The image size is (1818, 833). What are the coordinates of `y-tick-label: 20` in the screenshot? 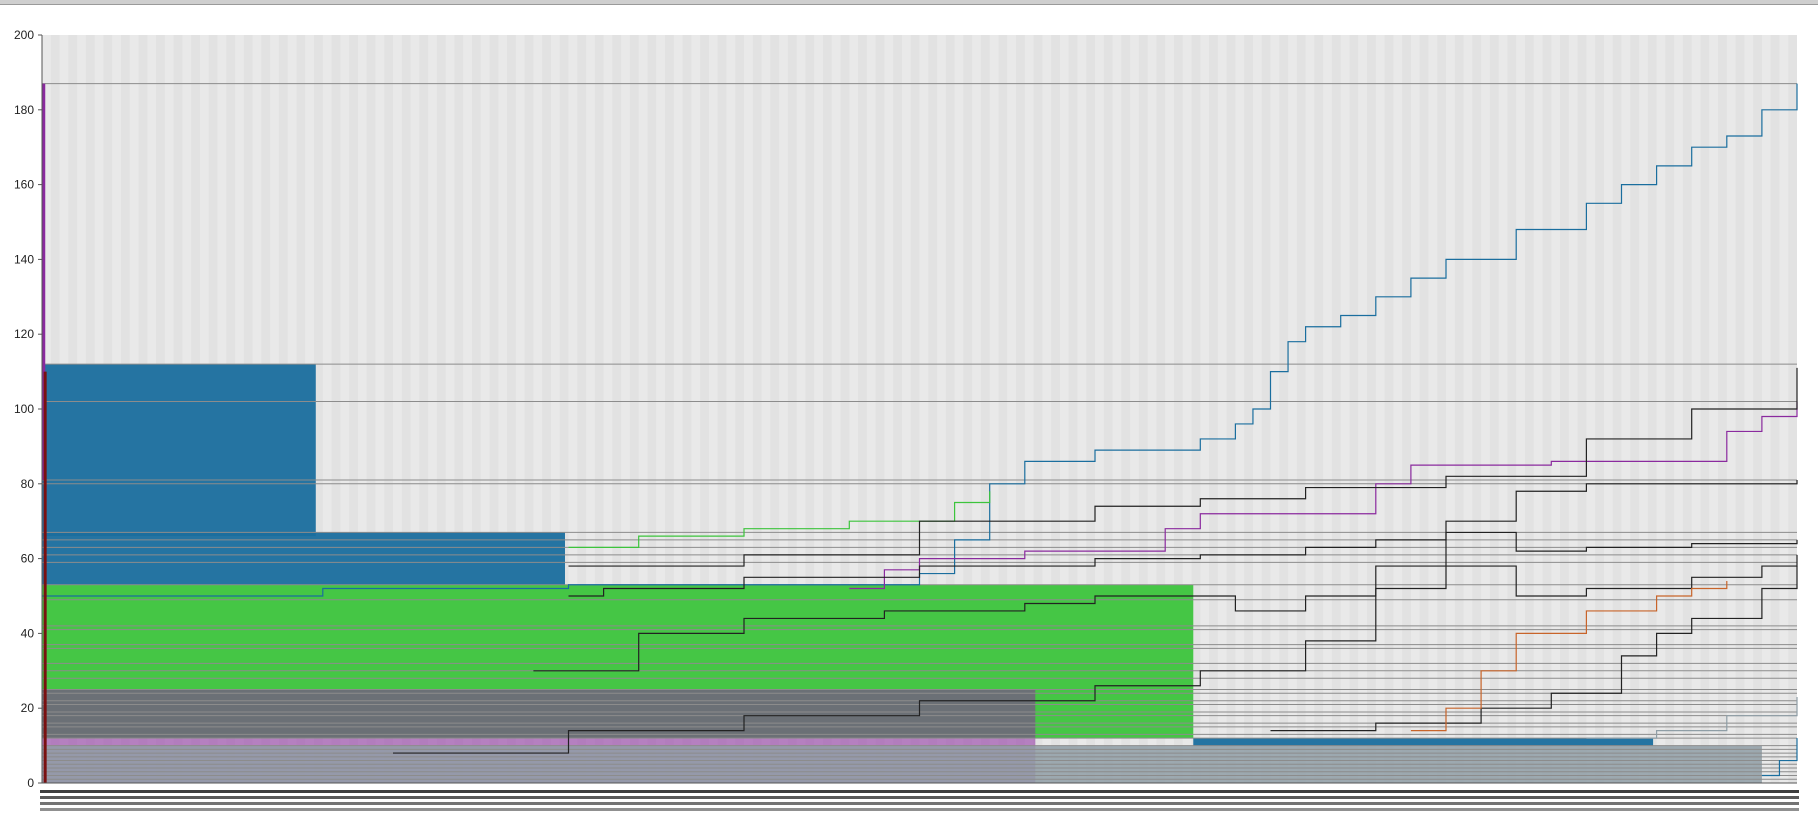 It's located at (28, 708).